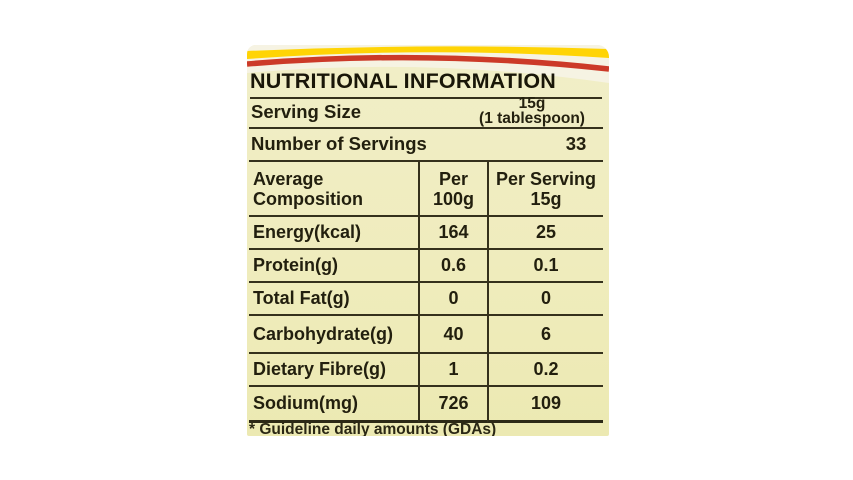  Describe the element at coordinates (452, 370) in the screenshot. I see `per-100g-value: 1` at that location.